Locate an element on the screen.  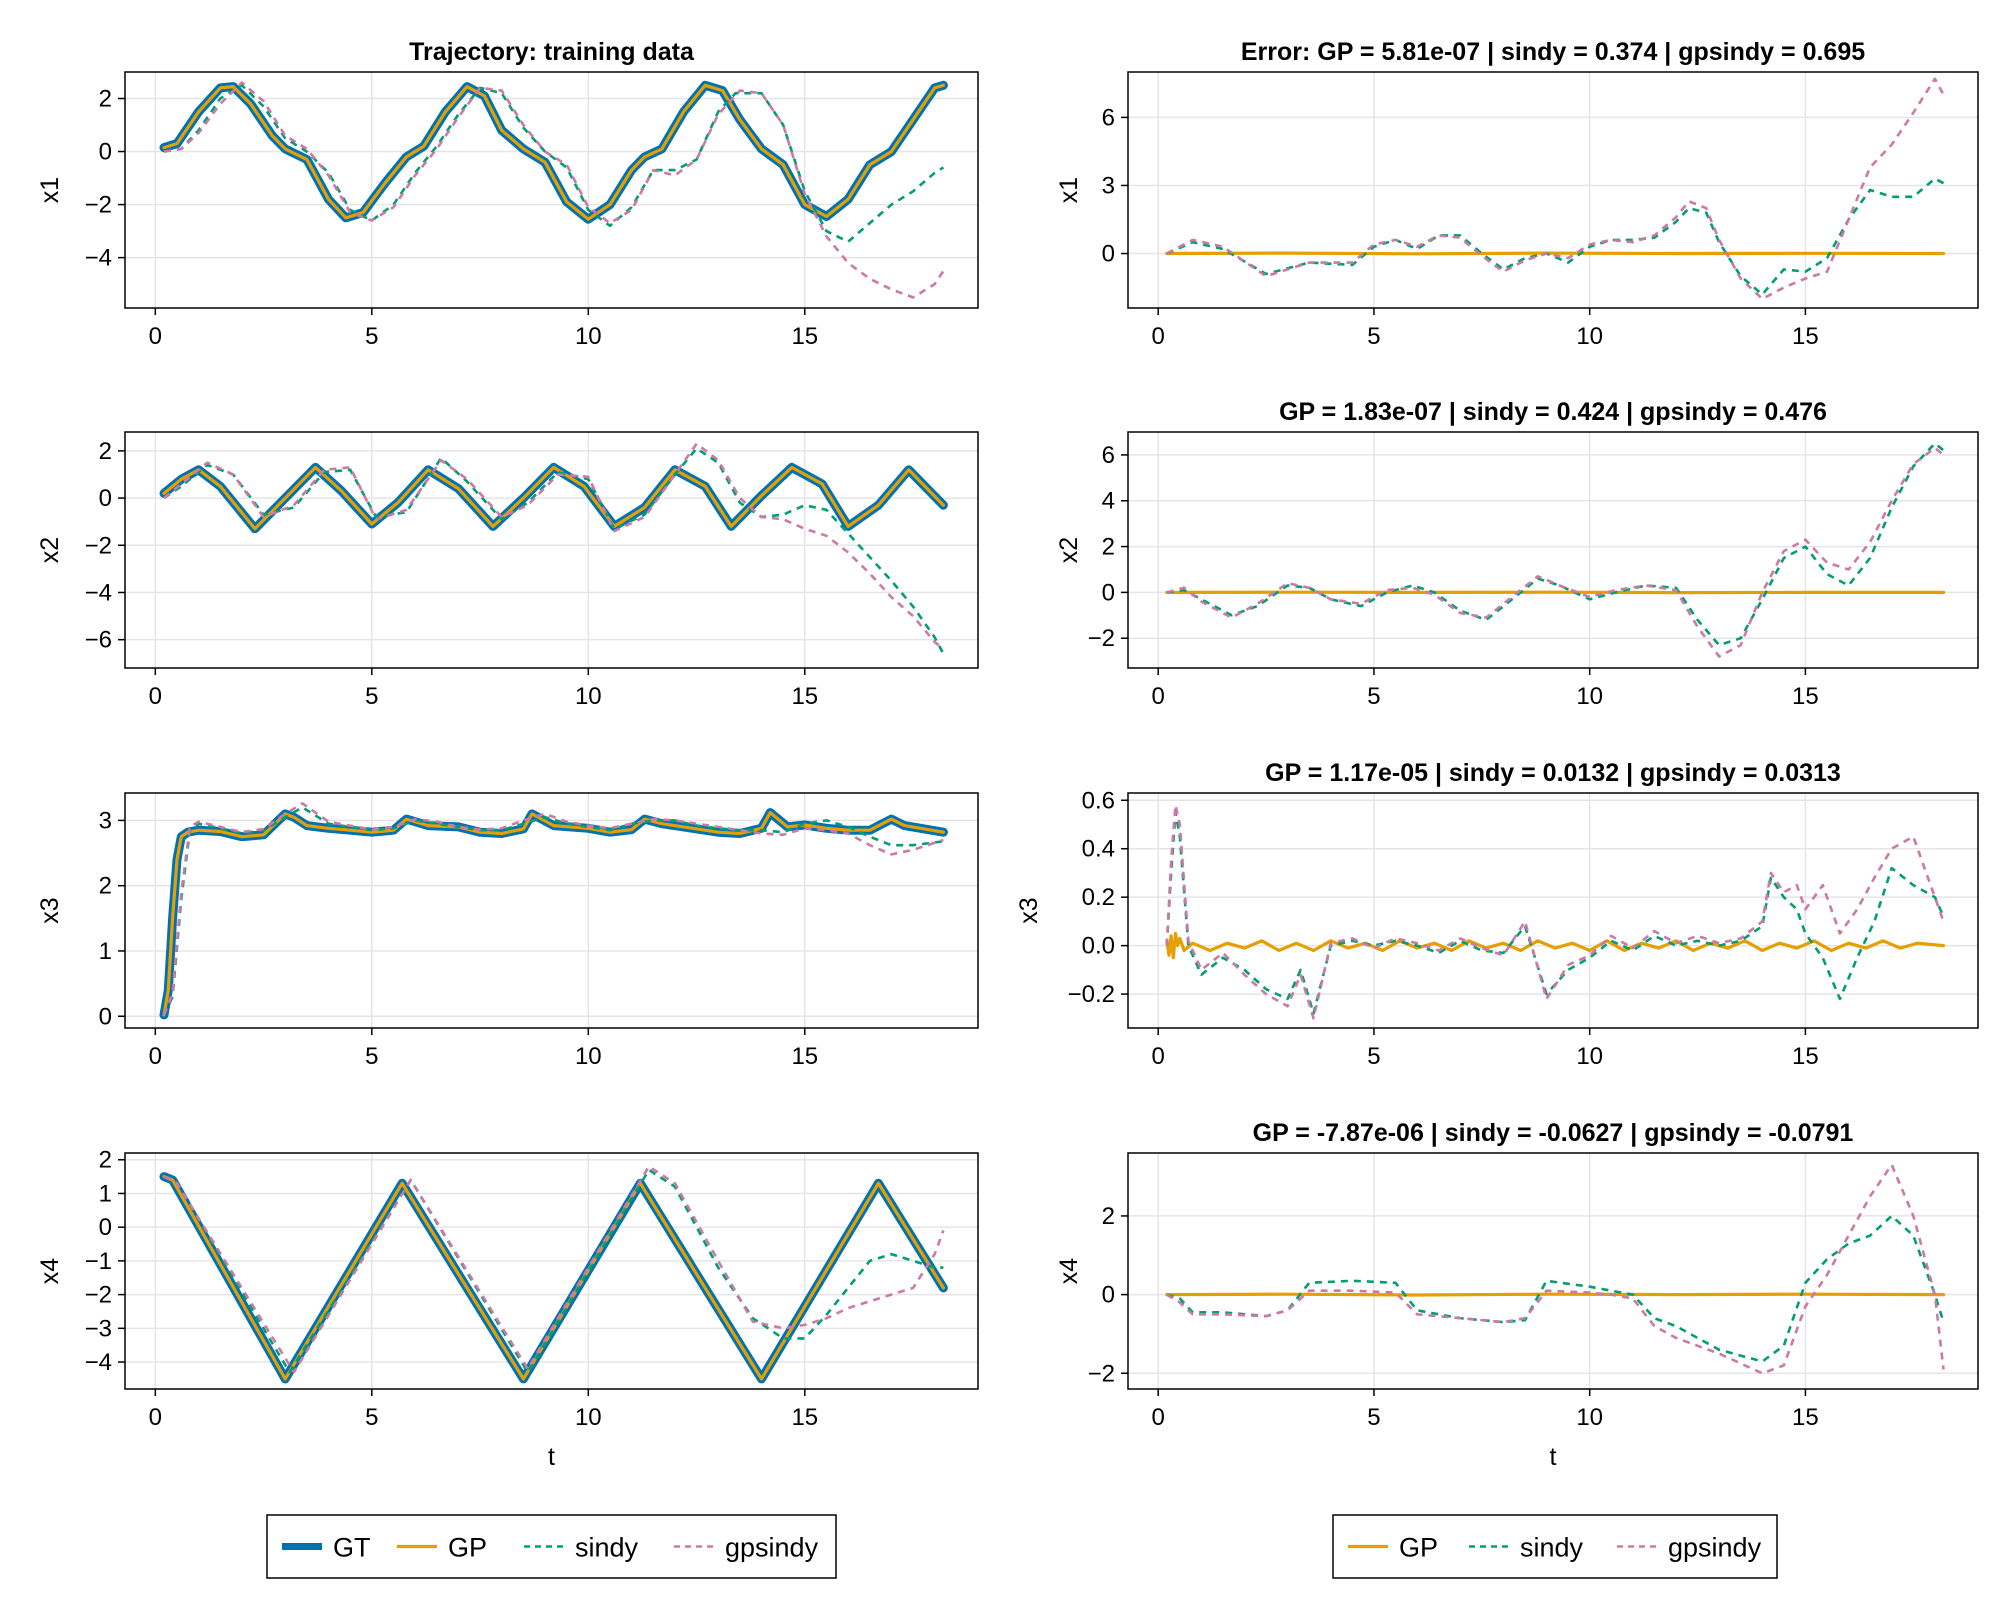
panel-traj-x3: 0 5 10 15 0 1 2 3 x3 is located at coordinates (507, 931).